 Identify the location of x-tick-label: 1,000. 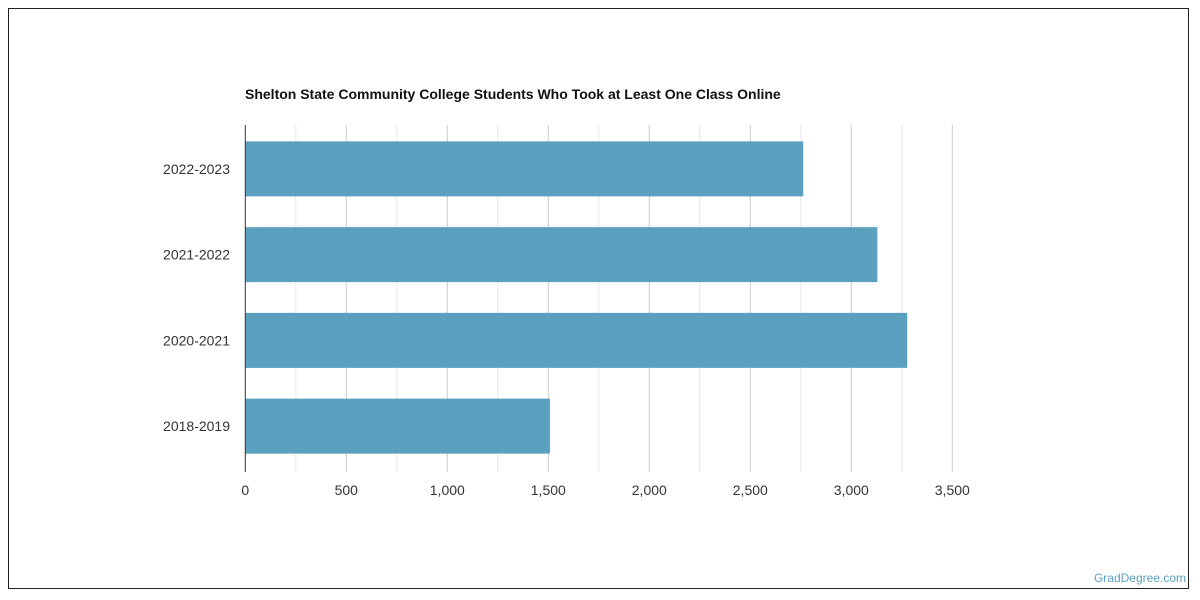
(447, 490).